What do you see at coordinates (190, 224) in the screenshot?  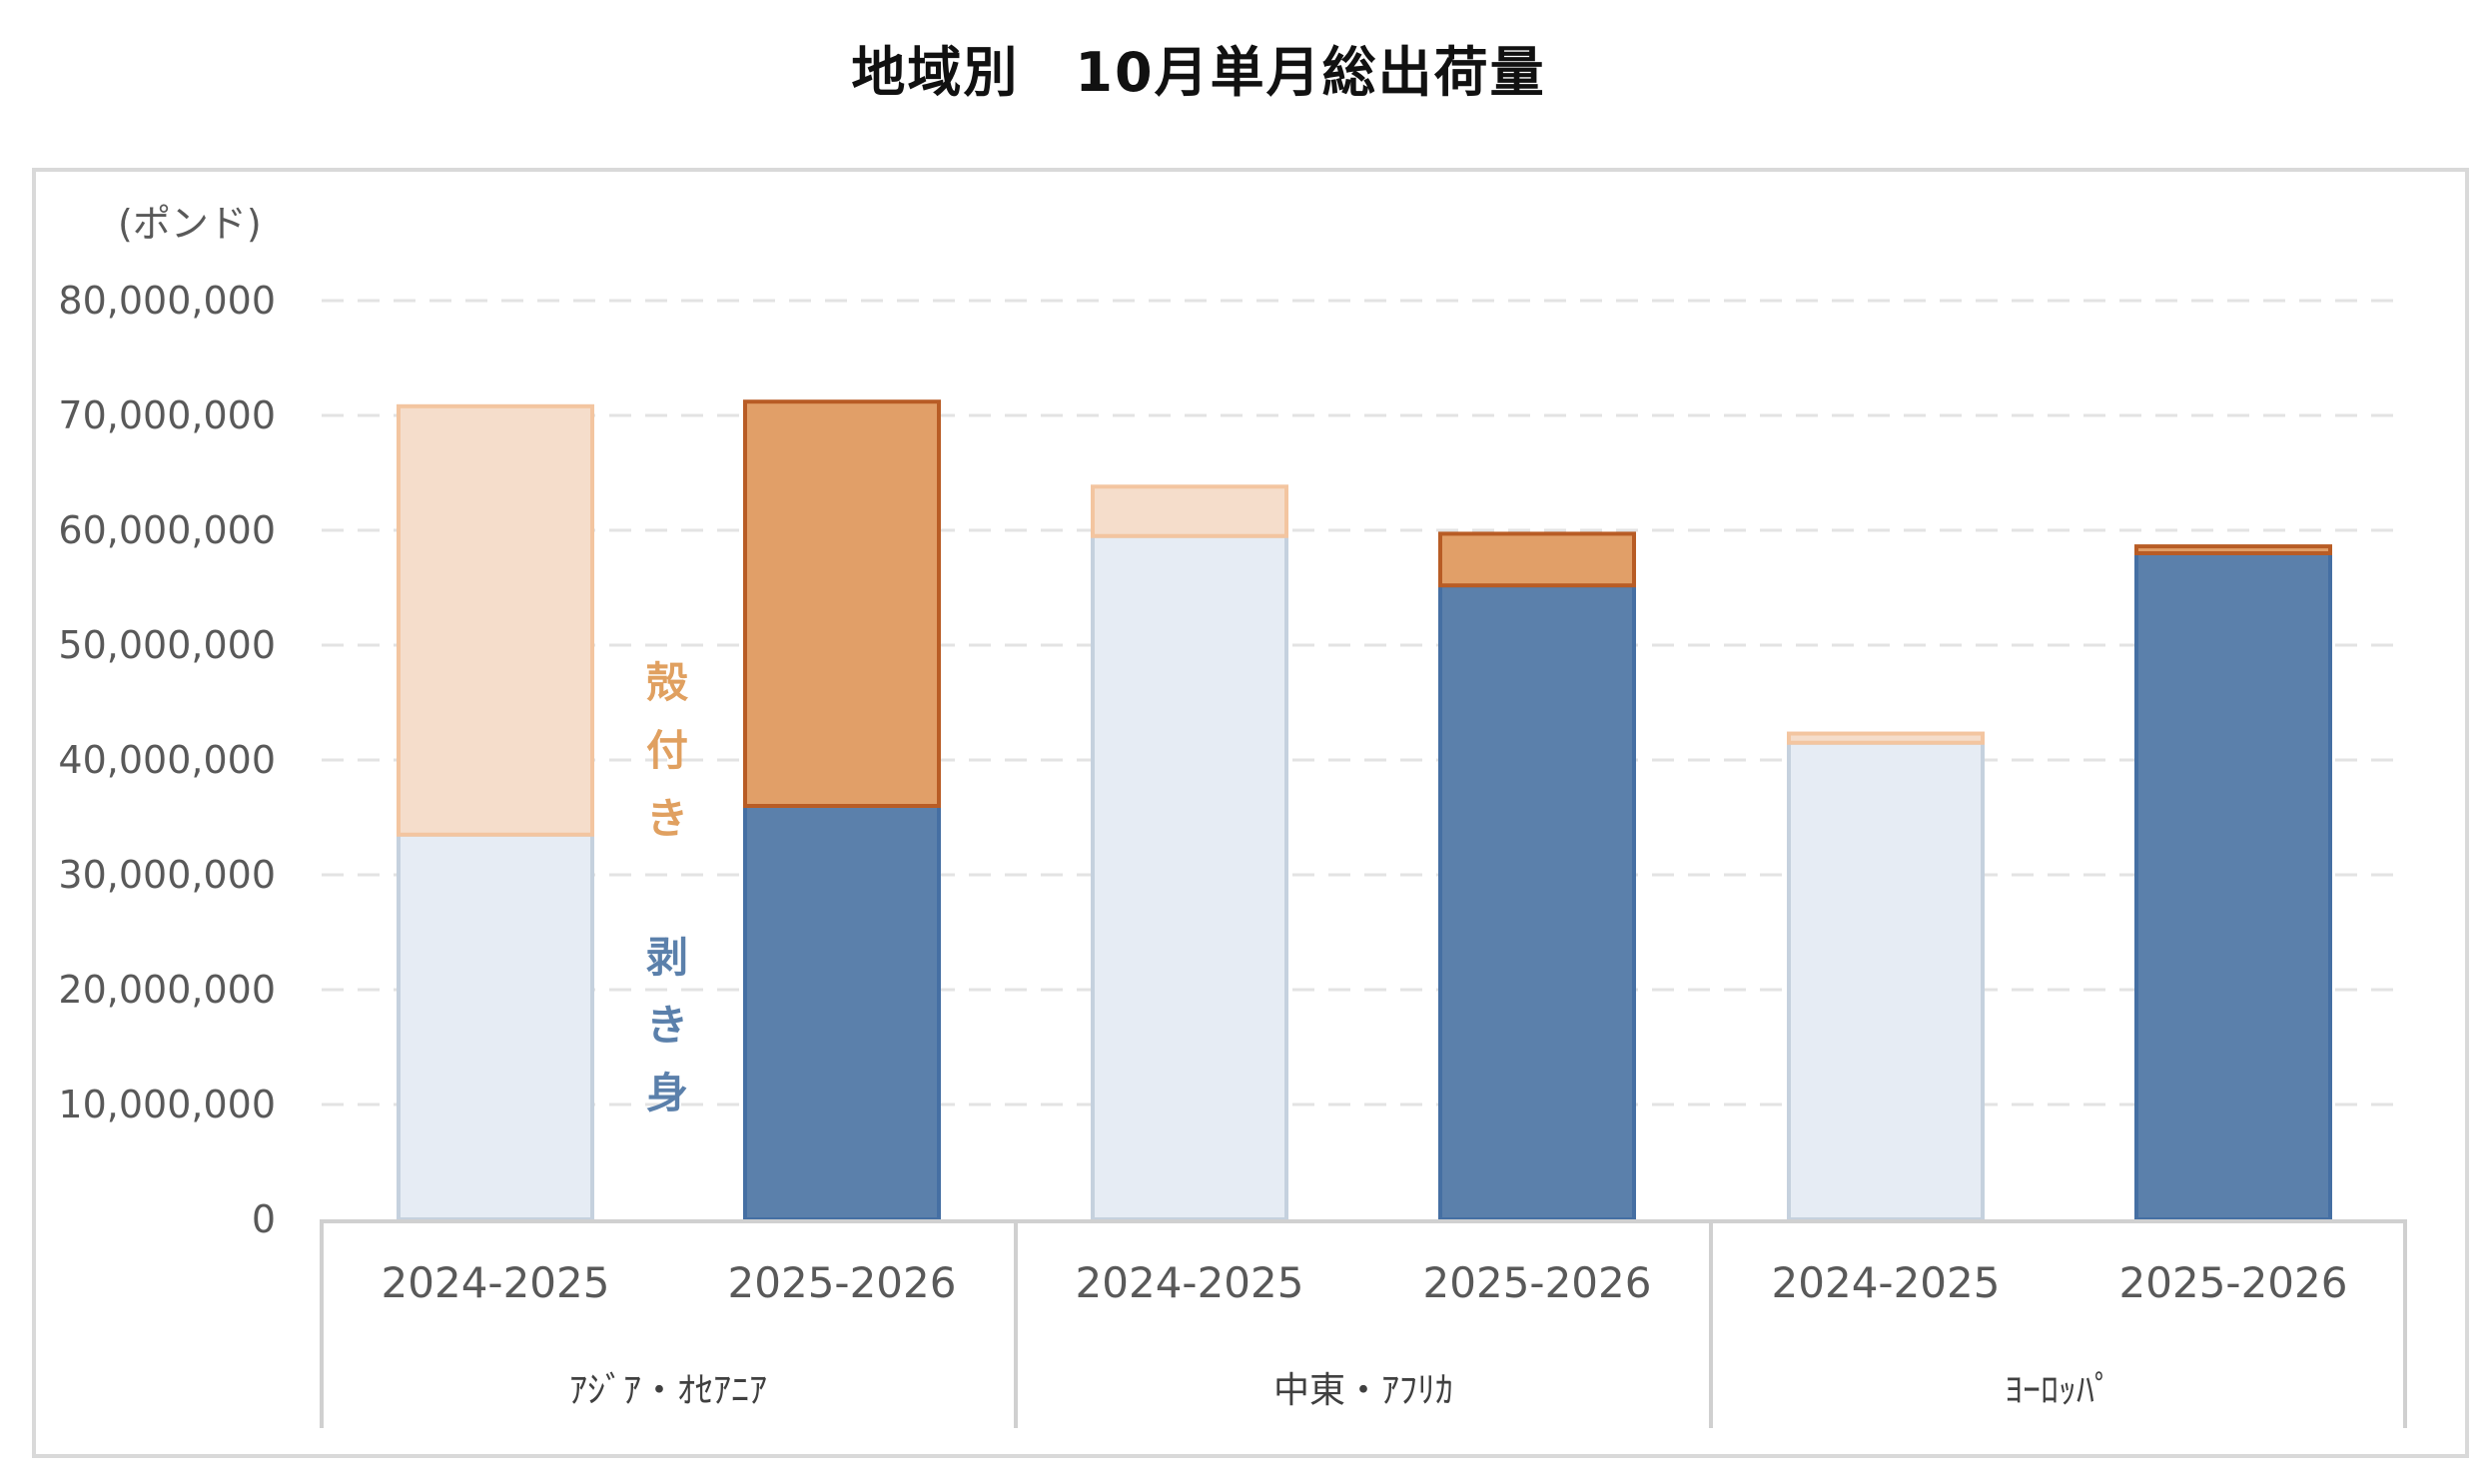 I see `y-axis-unit: (ポンド)` at bounding box center [190, 224].